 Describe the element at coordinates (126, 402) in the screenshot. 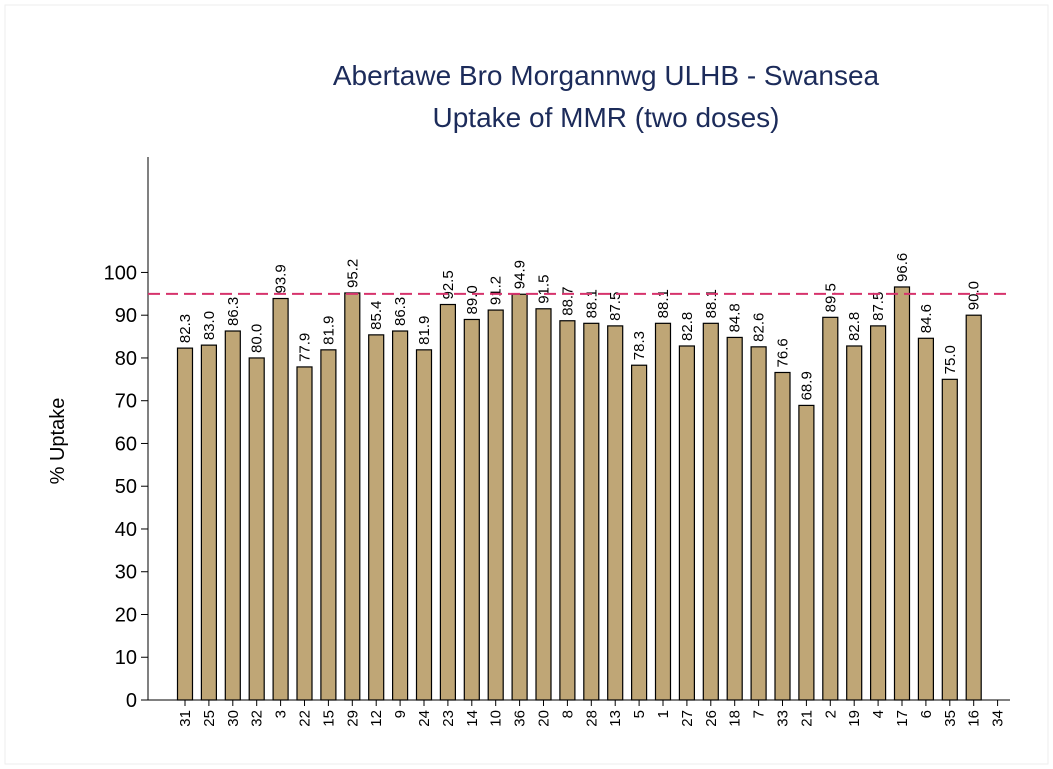

I see `y-tick-label: 70` at that location.